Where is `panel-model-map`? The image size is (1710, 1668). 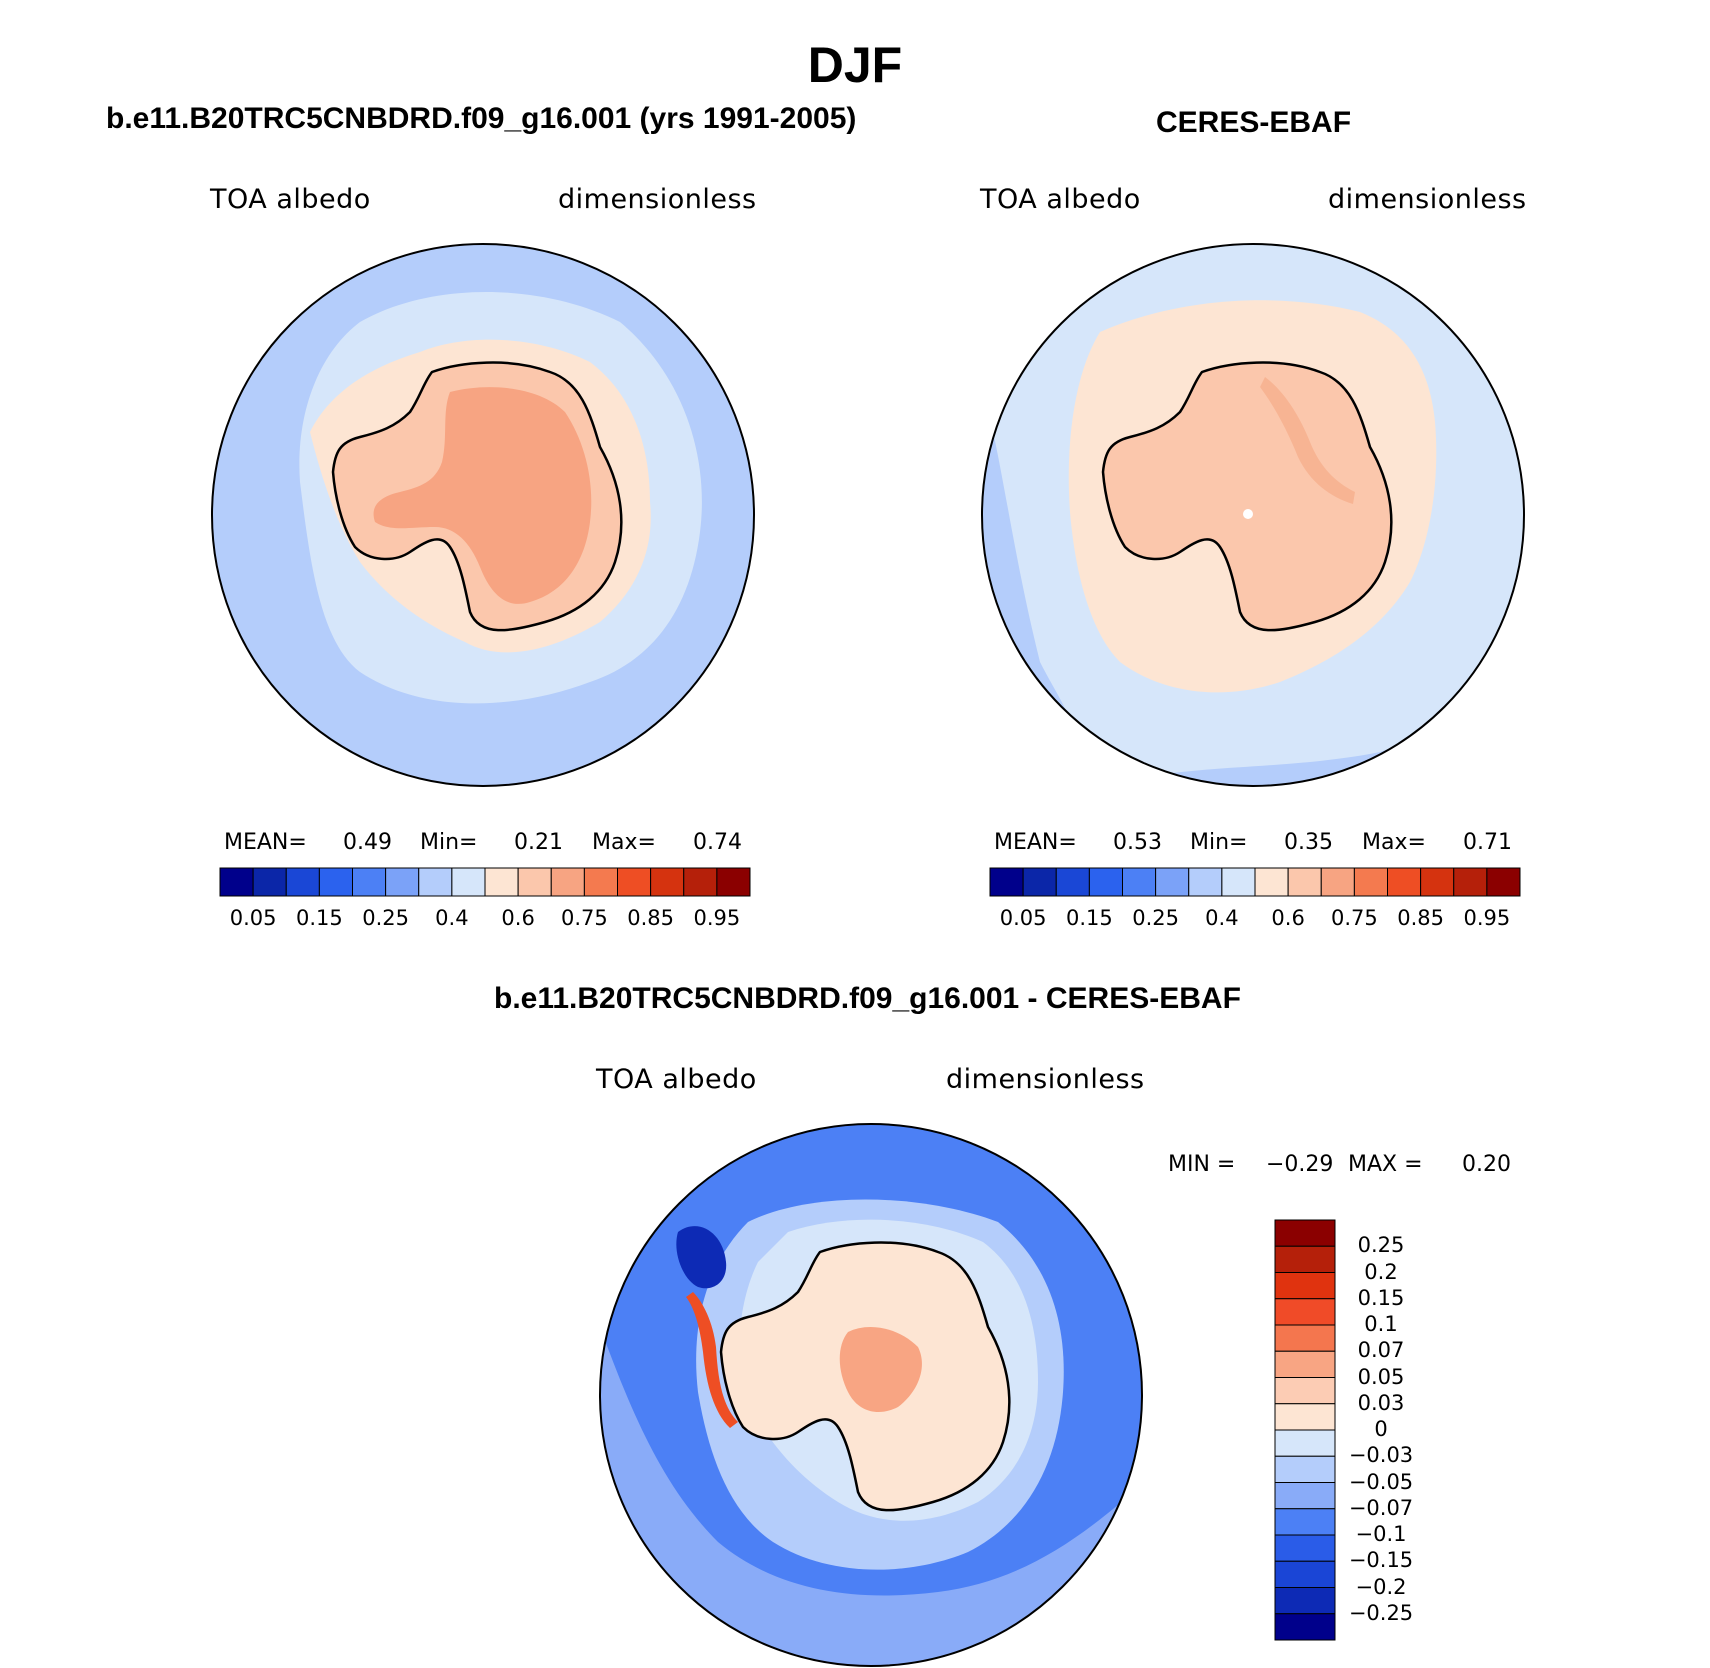
panel-model-map is located at coordinates (483, 515).